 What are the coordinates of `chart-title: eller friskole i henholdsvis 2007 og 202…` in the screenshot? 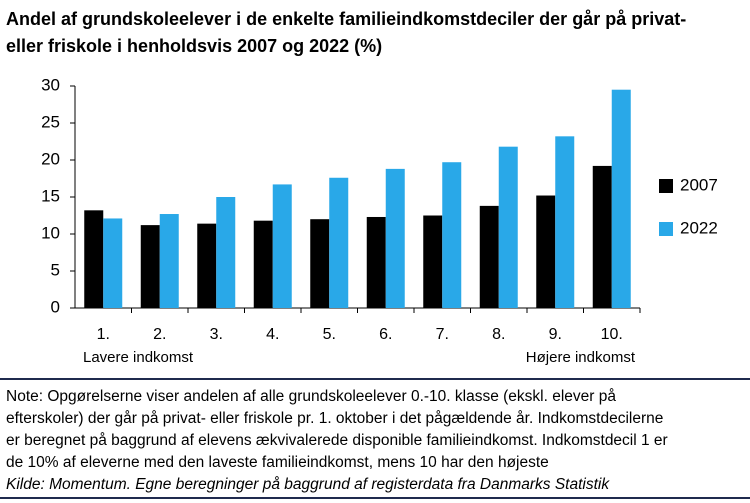 It's located at (194, 46).